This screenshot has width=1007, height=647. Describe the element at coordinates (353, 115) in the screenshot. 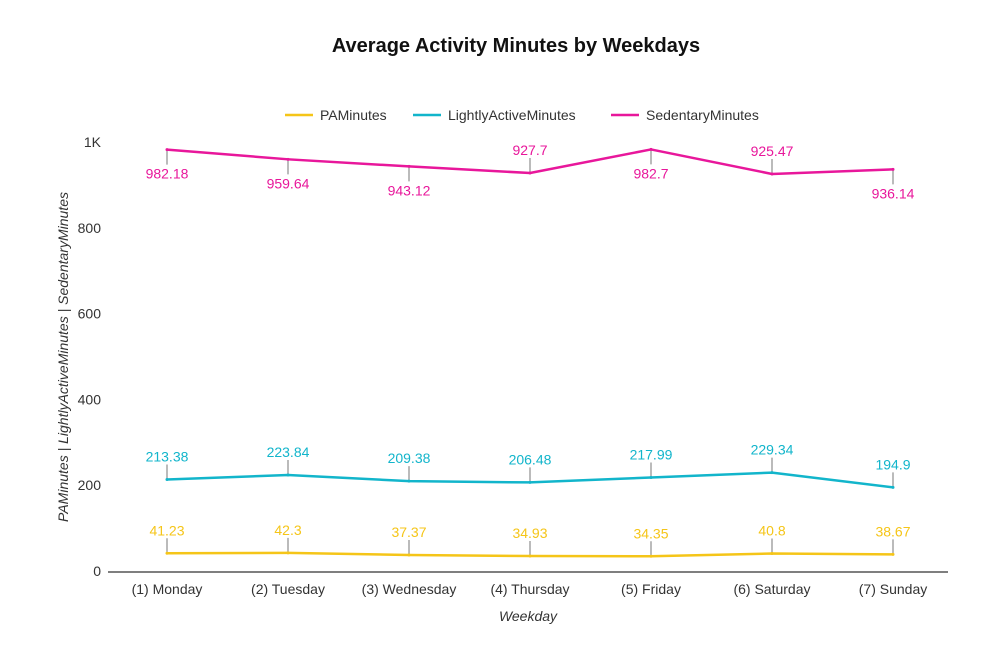

I see `legend-label: PAMinutes` at that location.